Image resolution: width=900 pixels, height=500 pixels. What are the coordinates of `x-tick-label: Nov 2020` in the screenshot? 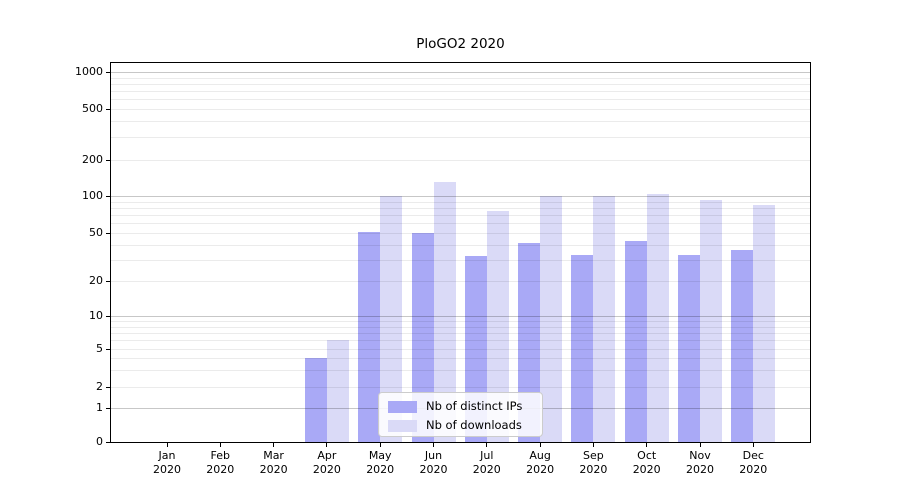 It's located at (700, 462).